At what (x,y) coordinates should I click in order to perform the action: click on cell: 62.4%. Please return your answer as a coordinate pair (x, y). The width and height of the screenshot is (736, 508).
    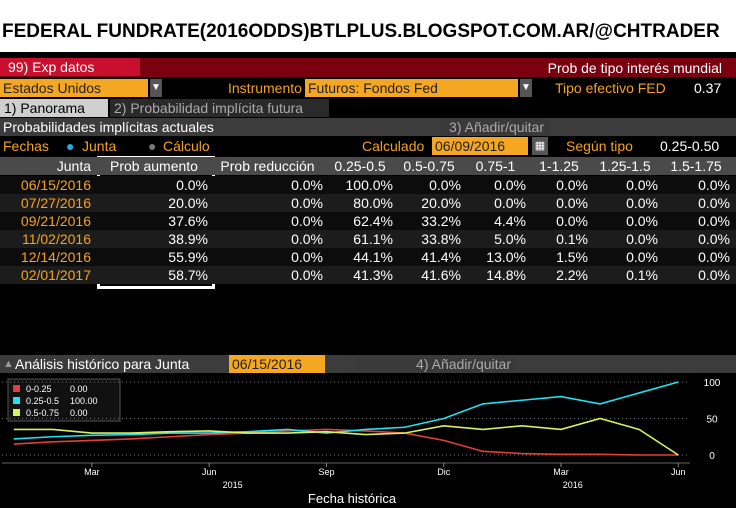
    Looking at the image, I should click on (373, 221).